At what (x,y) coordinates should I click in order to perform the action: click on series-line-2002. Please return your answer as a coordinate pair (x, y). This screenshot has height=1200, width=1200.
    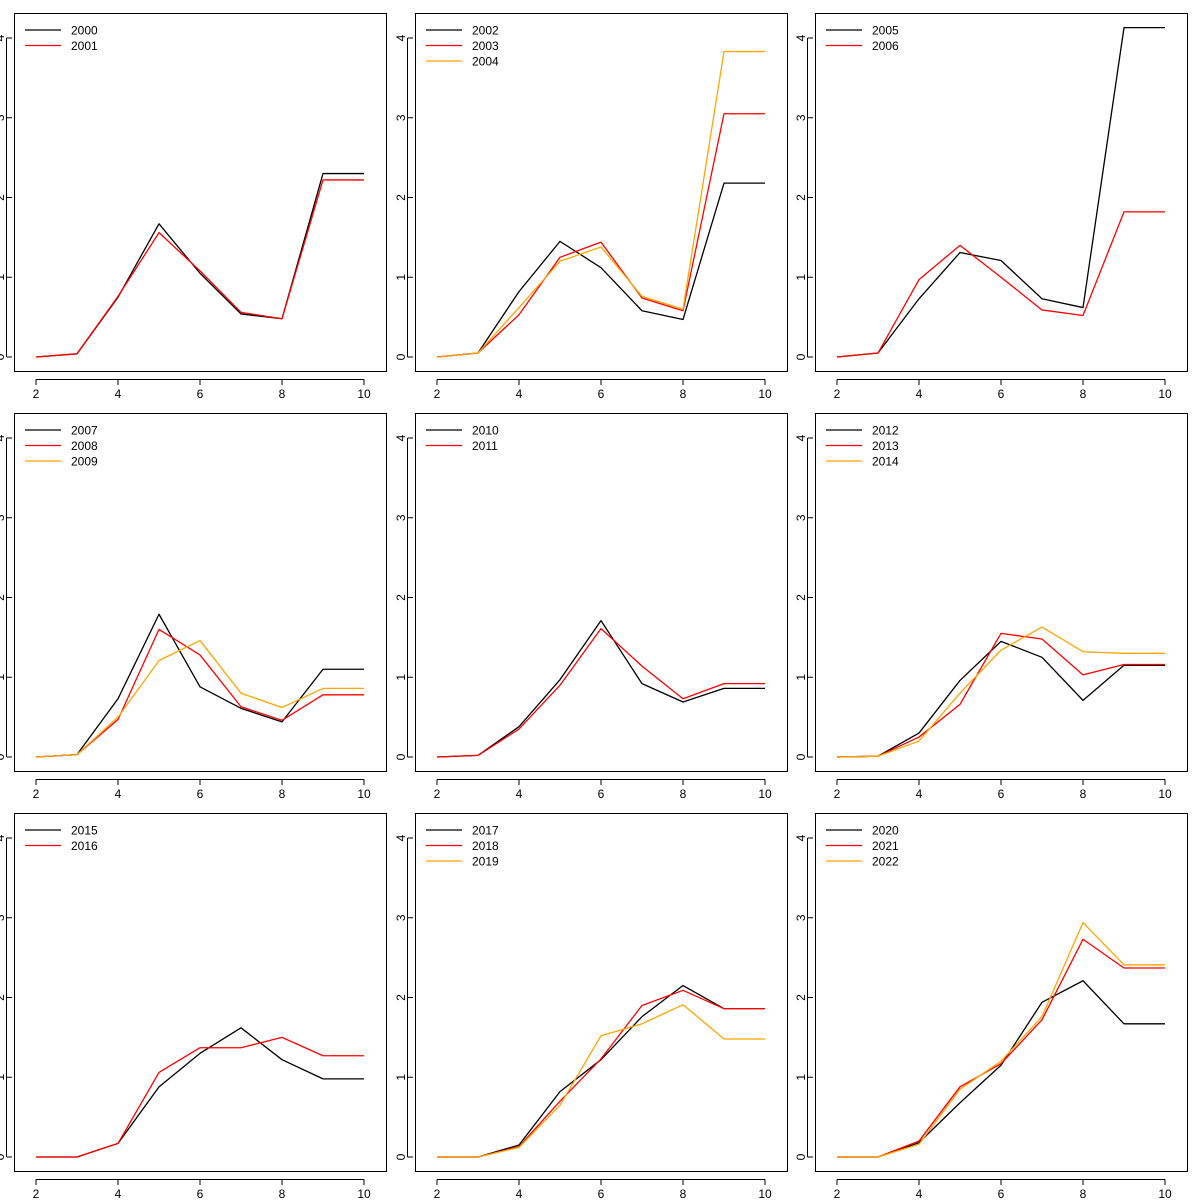
    Looking at the image, I should click on (600, 270).